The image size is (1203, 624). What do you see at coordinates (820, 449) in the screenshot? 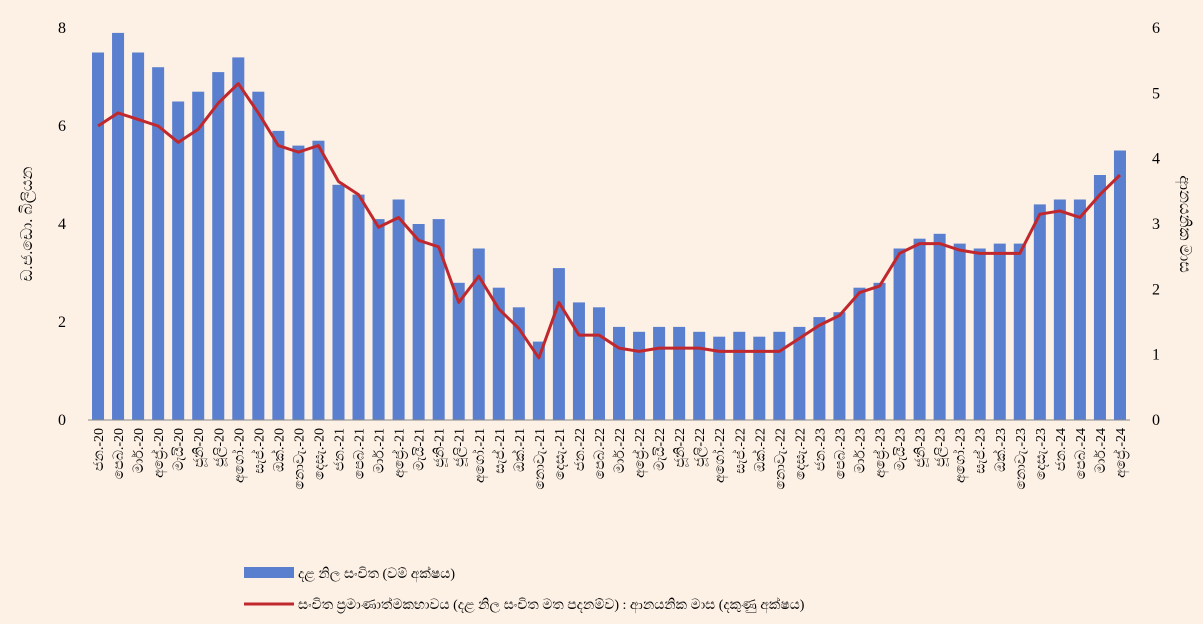
I see `x-tick-label: ජන.-23` at bounding box center [820, 449].